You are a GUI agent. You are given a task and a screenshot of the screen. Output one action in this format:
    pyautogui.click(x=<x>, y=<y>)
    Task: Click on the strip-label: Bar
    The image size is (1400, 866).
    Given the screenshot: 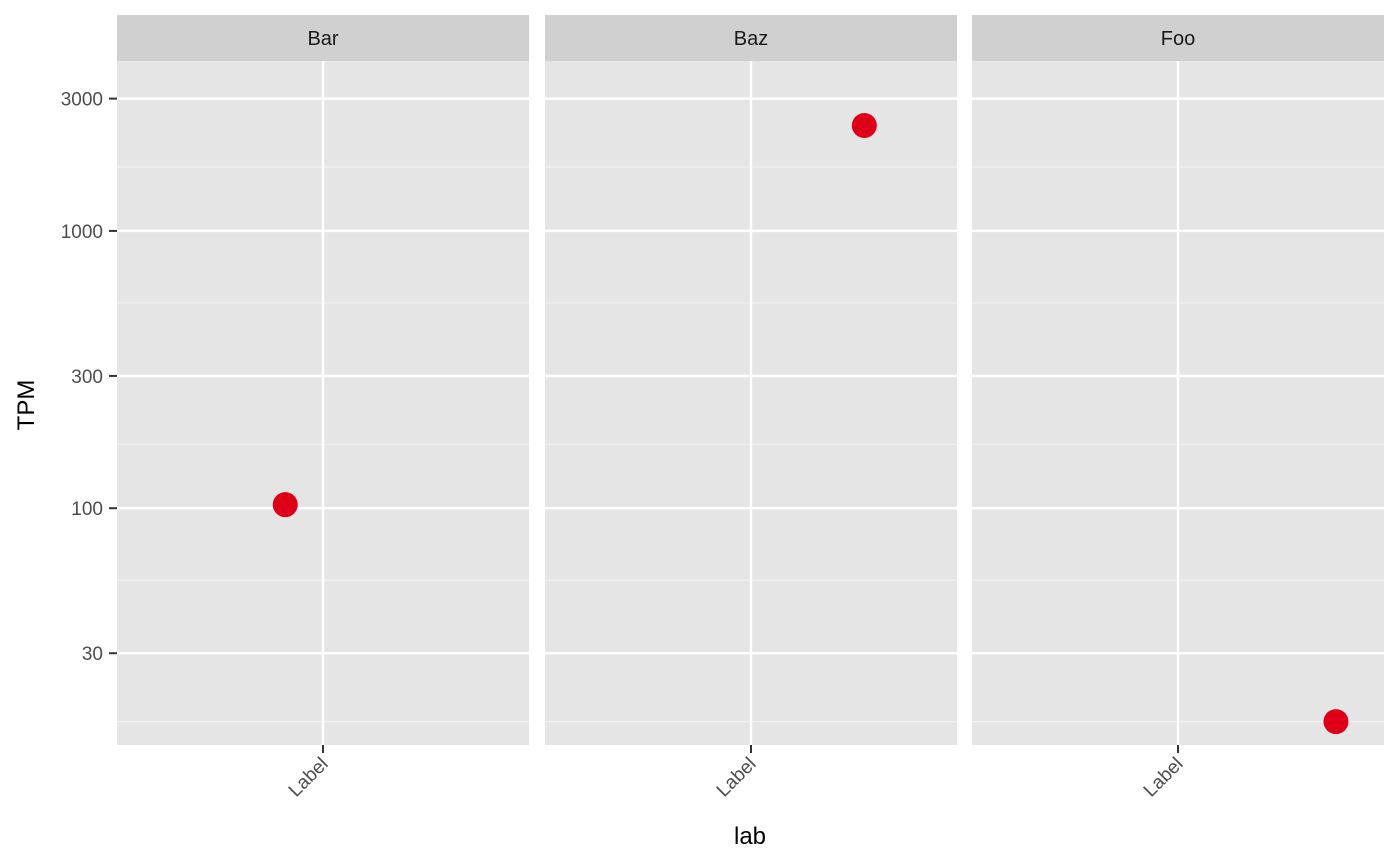 What is the action you would take?
    pyautogui.click(x=322, y=39)
    